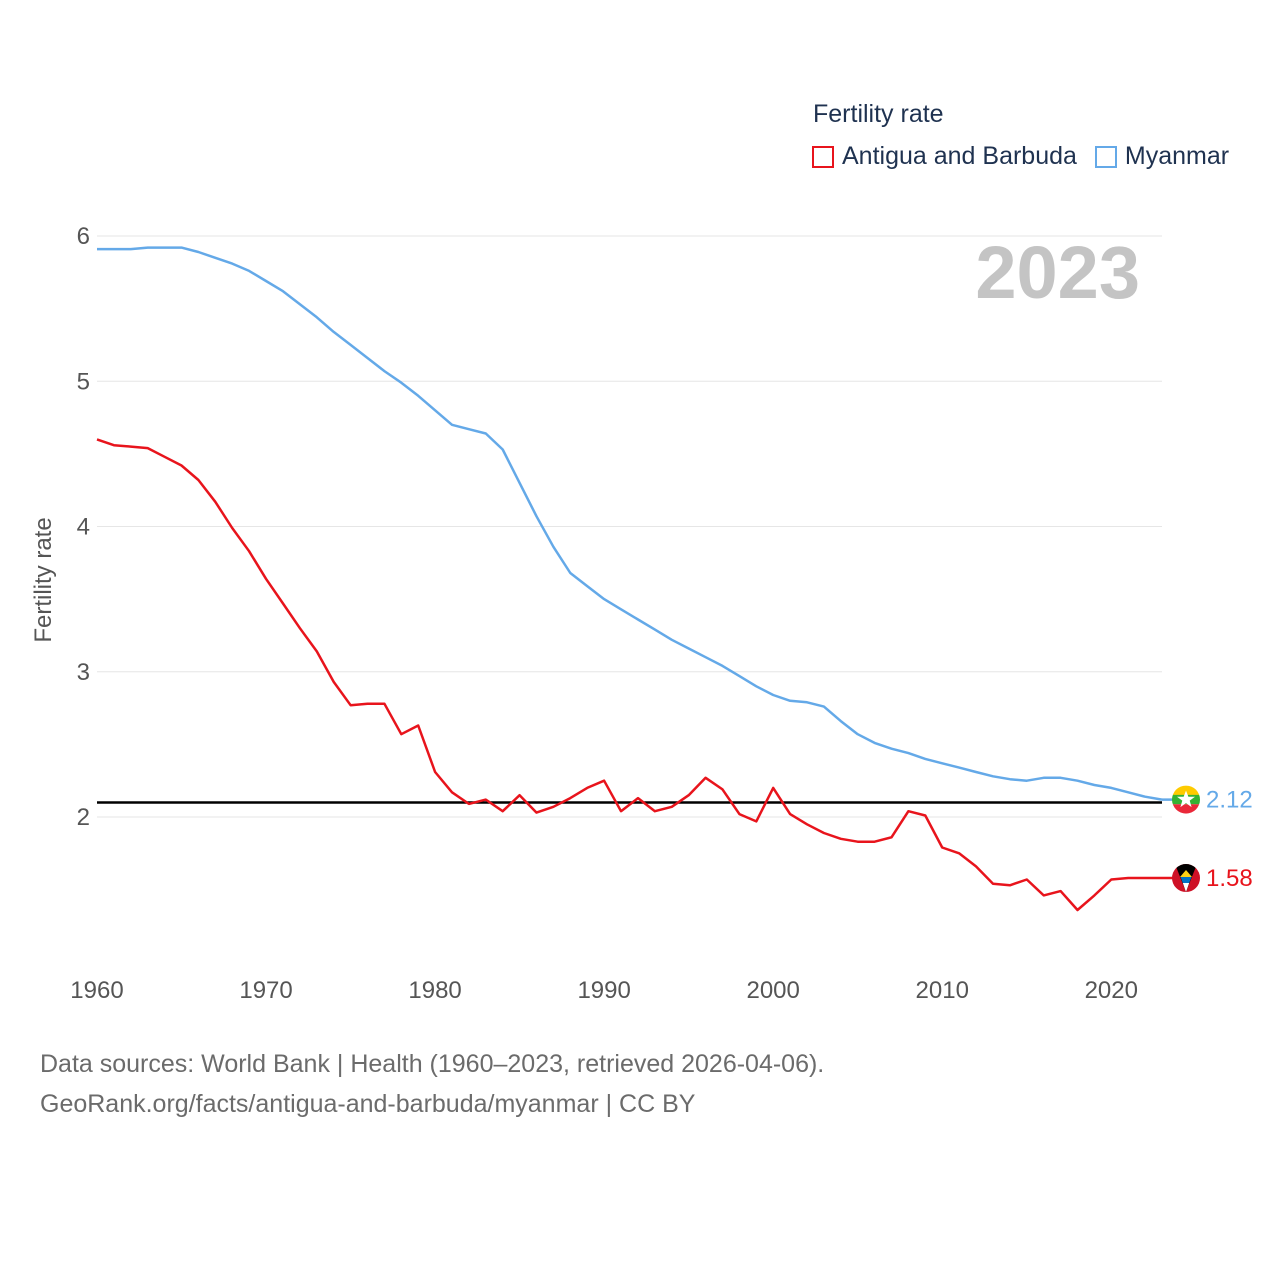 This screenshot has width=1280, height=1280. I want to click on legend-title: Fertility rate, so click(878, 114).